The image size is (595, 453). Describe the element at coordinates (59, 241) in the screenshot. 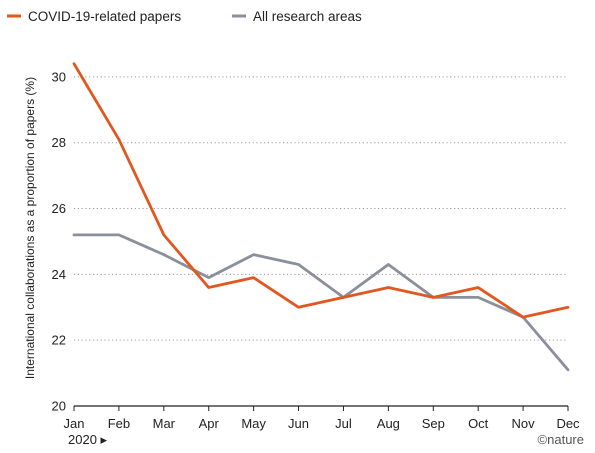

I see `y-axis-tick-labels: 20 22 24 26 28 30` at that location.